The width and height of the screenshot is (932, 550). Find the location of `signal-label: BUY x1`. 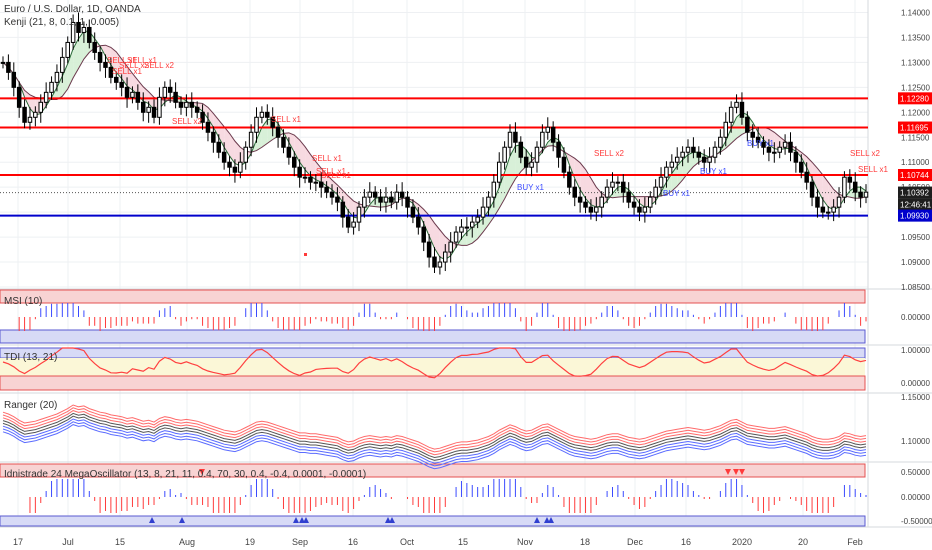

signal-label: BUY x1 is located at coordinates (714, 171).